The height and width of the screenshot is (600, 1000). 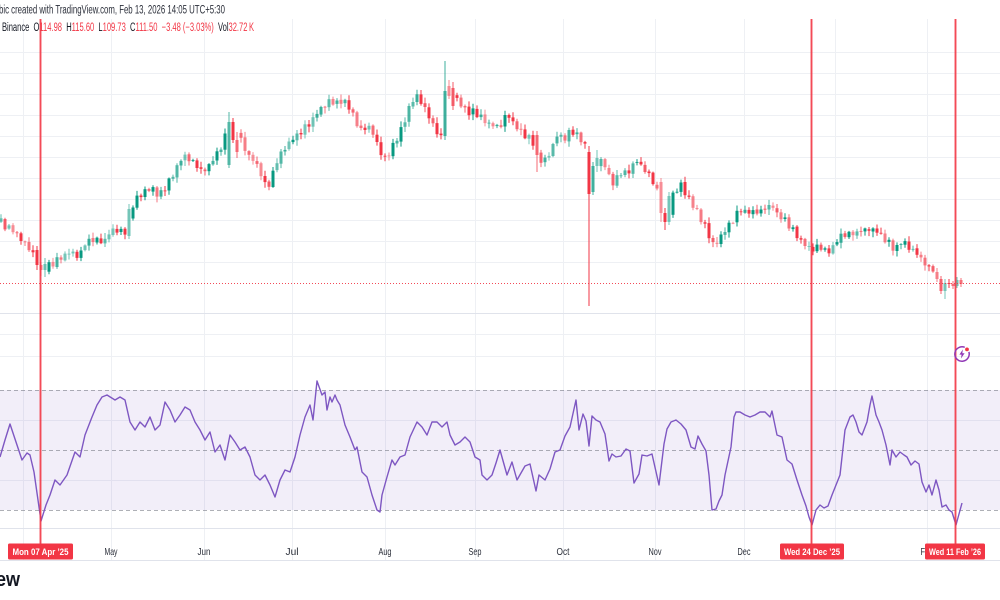 I want to click on svg-text: Oct, so click(x=563, y=552).